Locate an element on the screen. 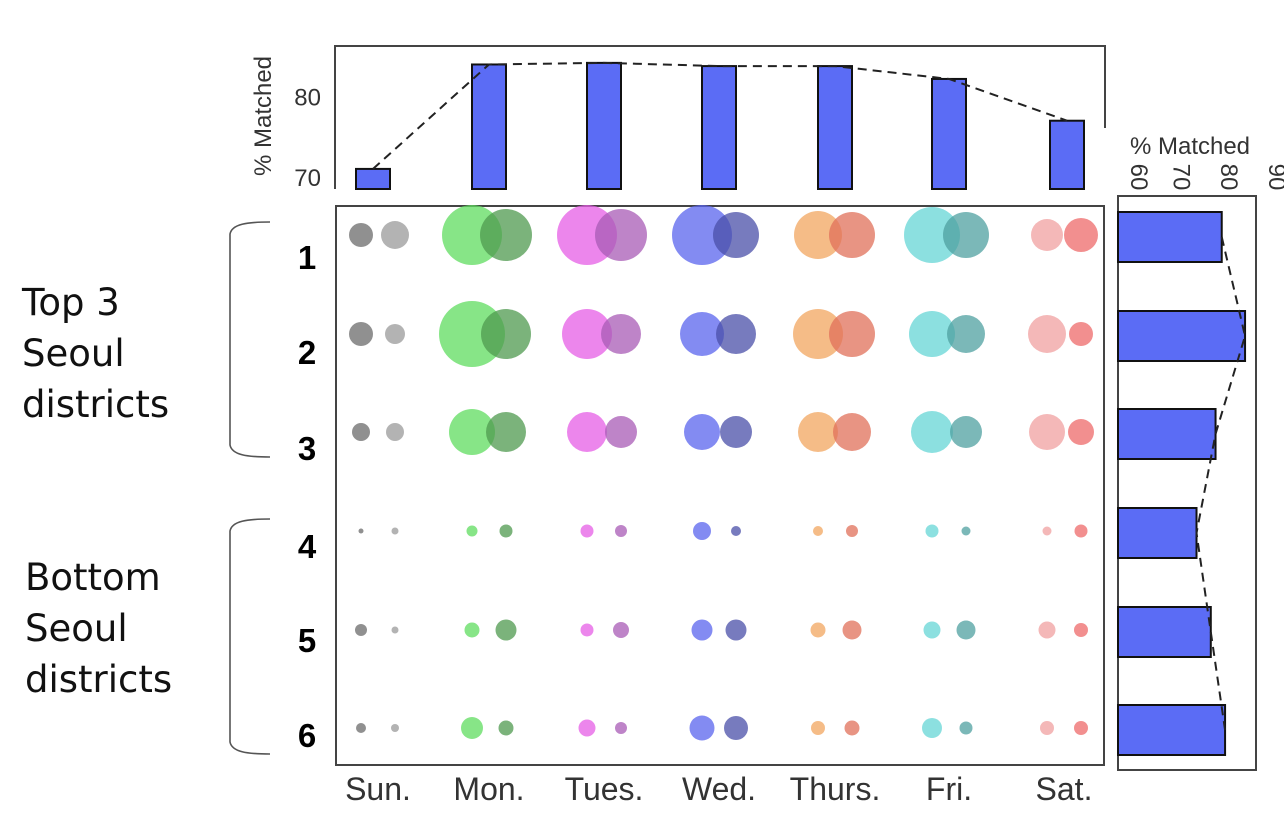 The height and width of the screenshot is (831, 1284). group-label-line: Top 3 is located at coordinates (70, 302).